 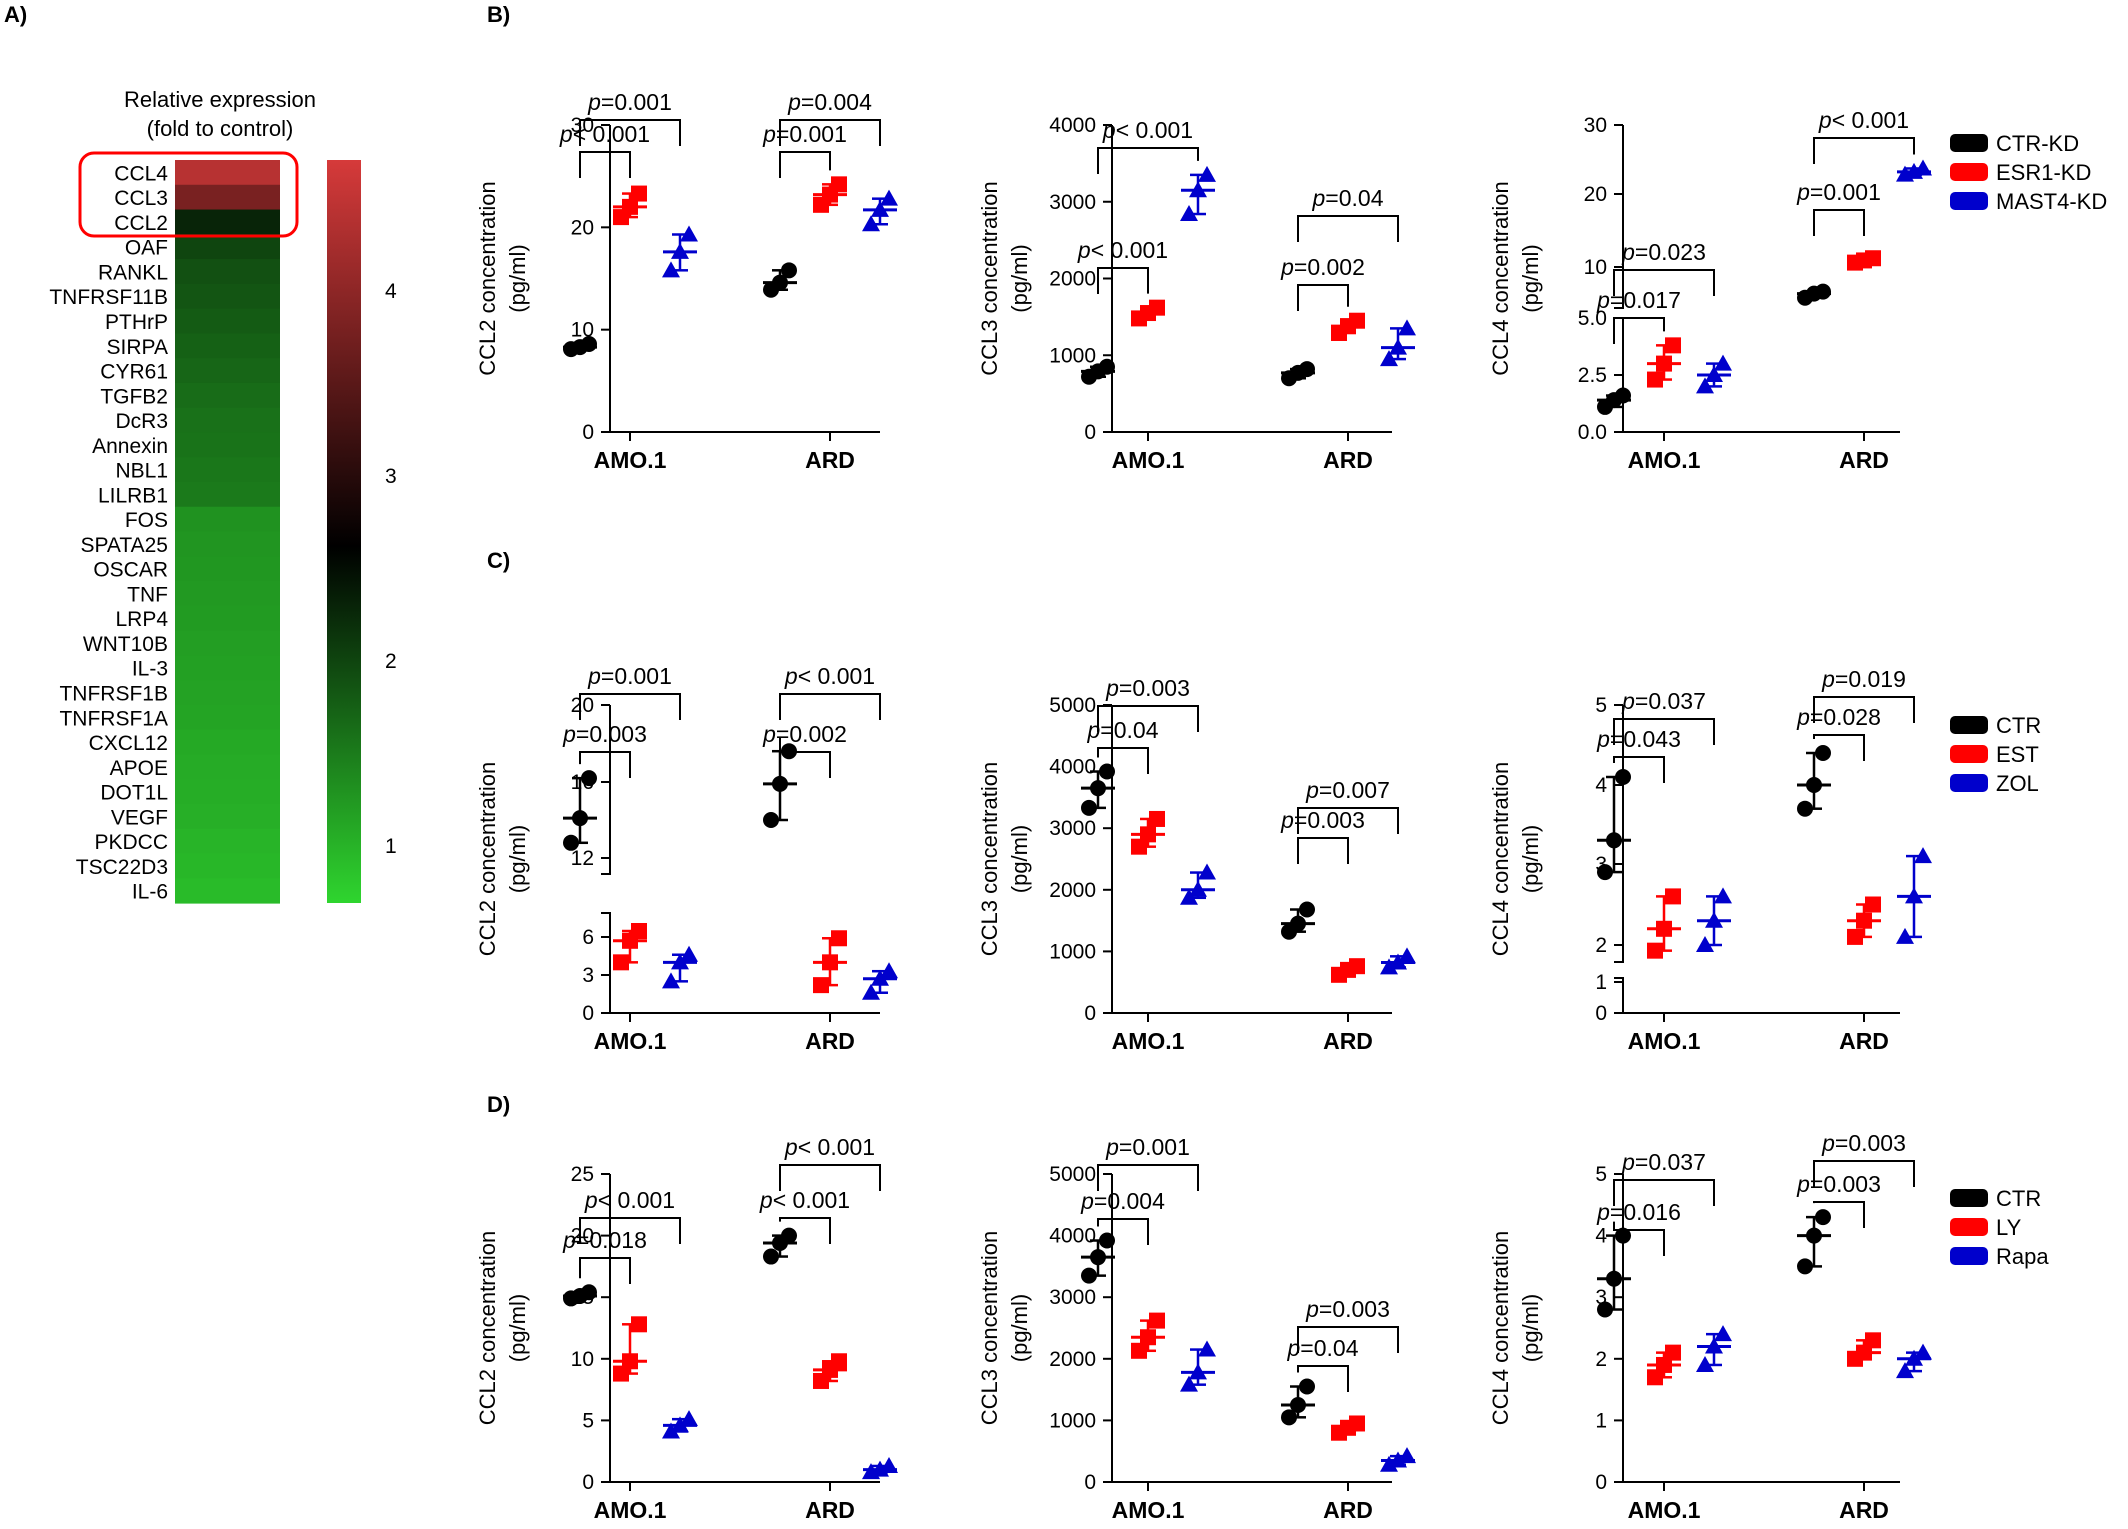 I want to click on p-value-text: =0.003, so click(x=1154, y=688).